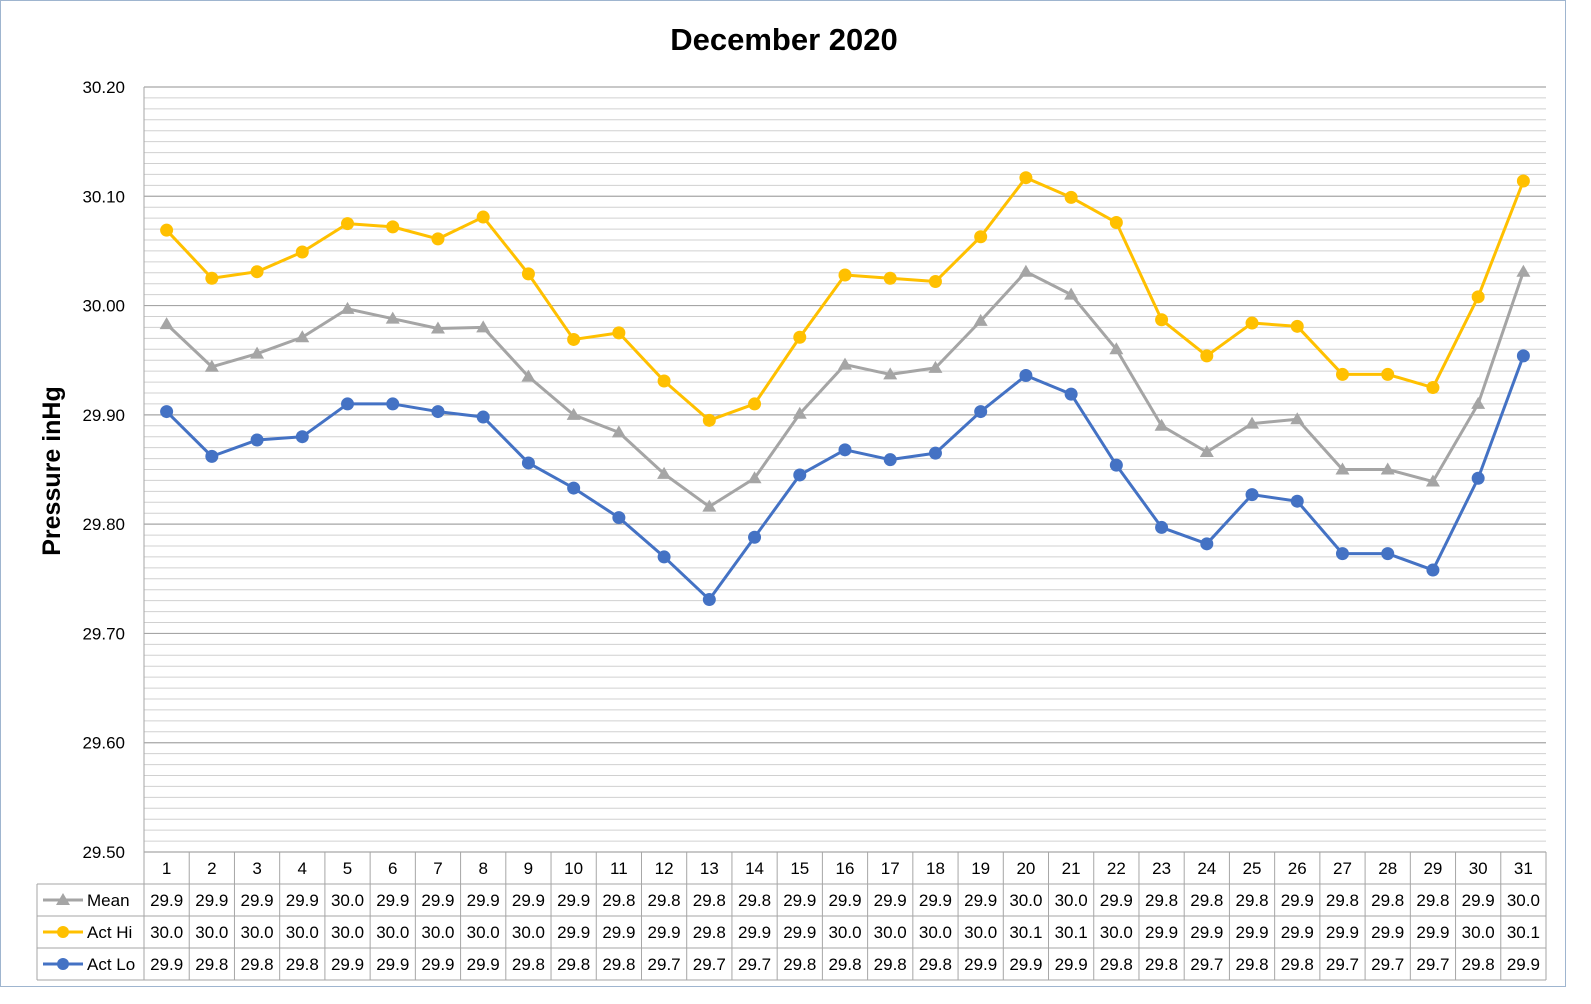  What do you see at coordinates (935, 868) in the screenshot?
I see `x-category-label: 18` at bounding box center [935, 868].